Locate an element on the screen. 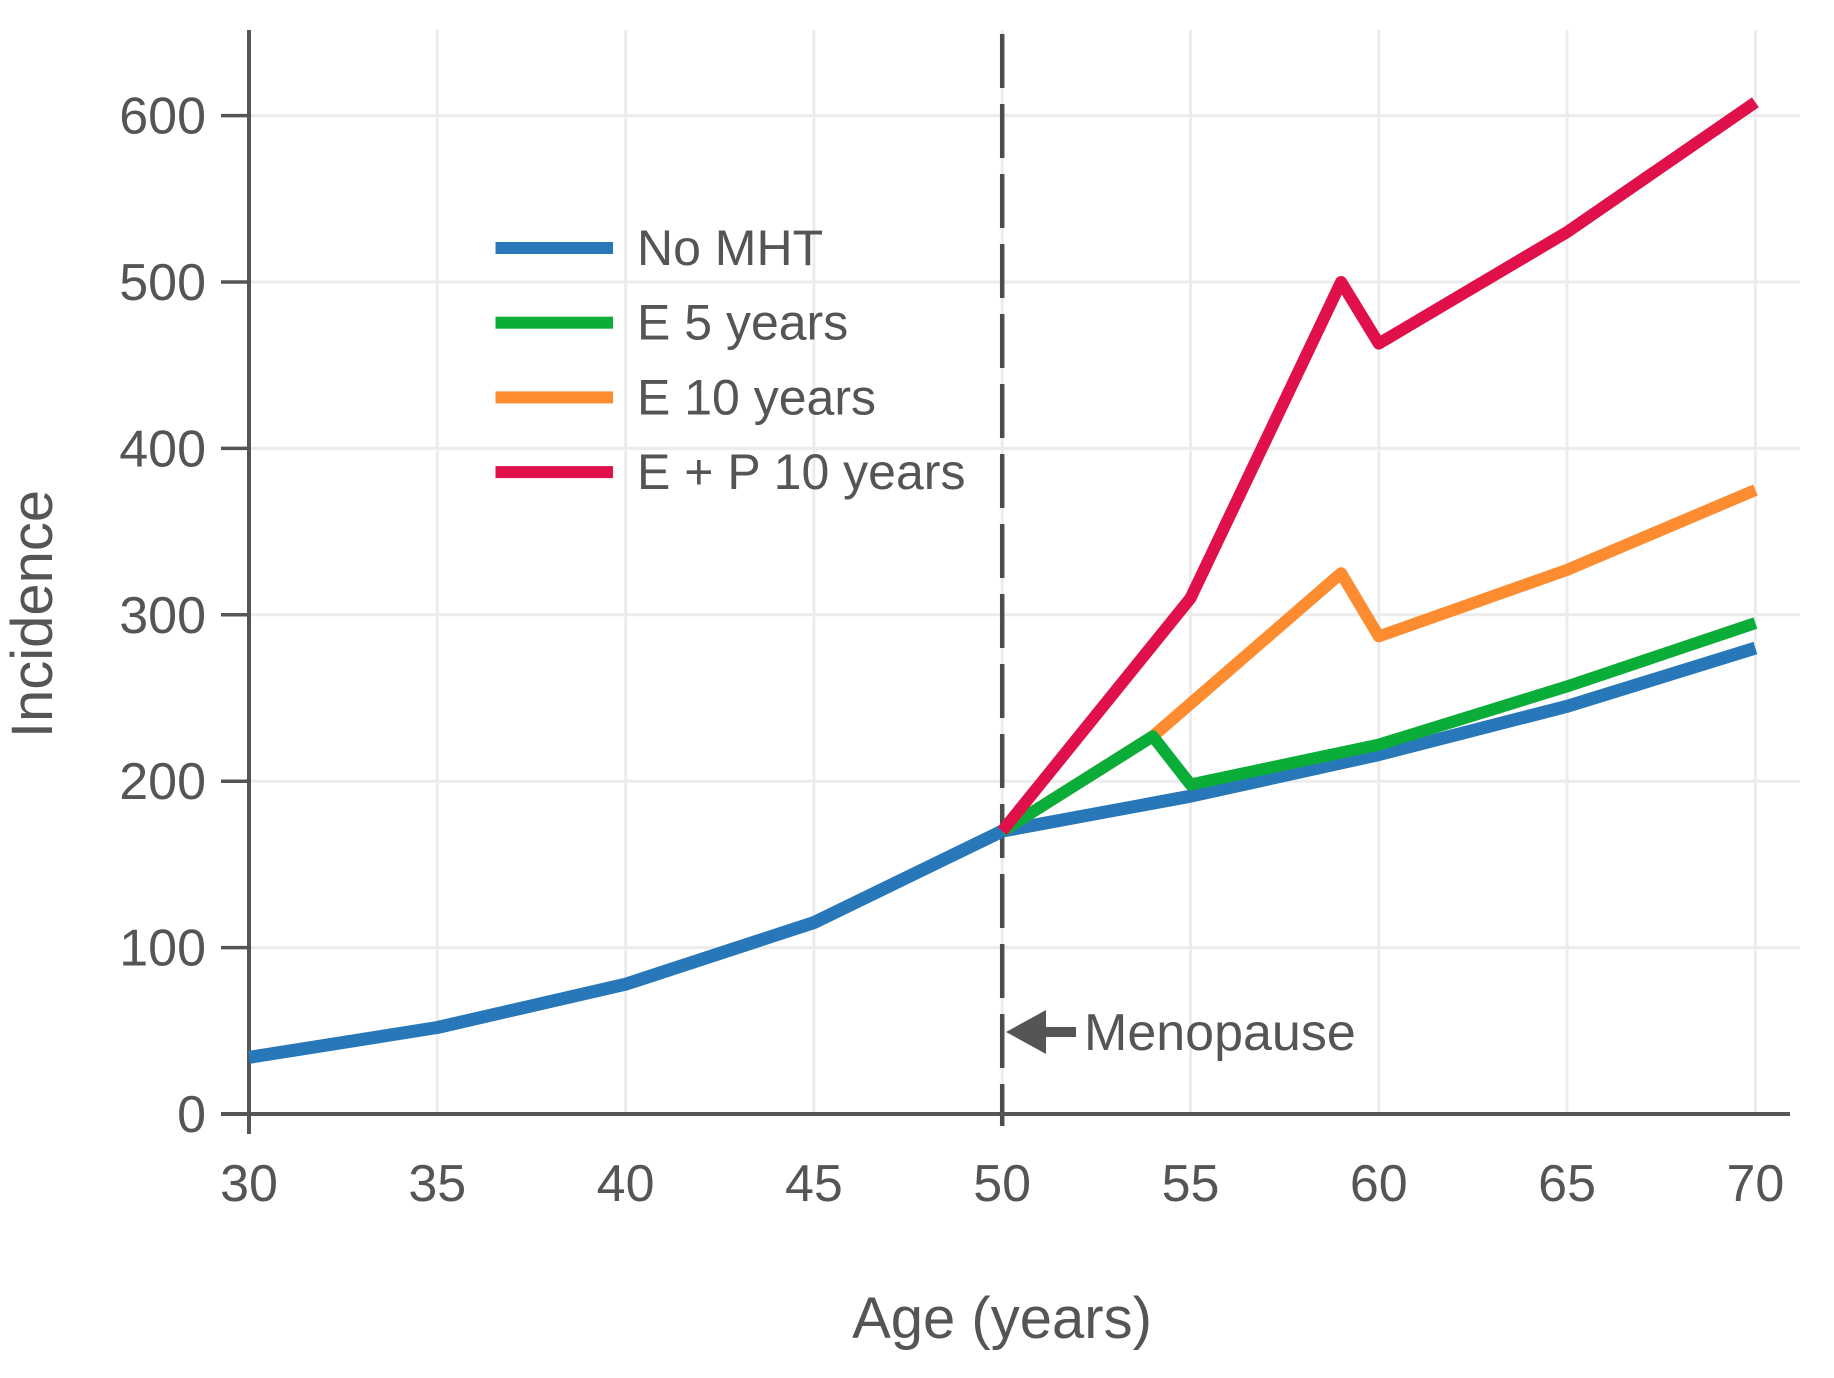 The width and height of the screenshot is (1834, 1378). x-tick-label: 50 is located at coordinates (1002, 1184).